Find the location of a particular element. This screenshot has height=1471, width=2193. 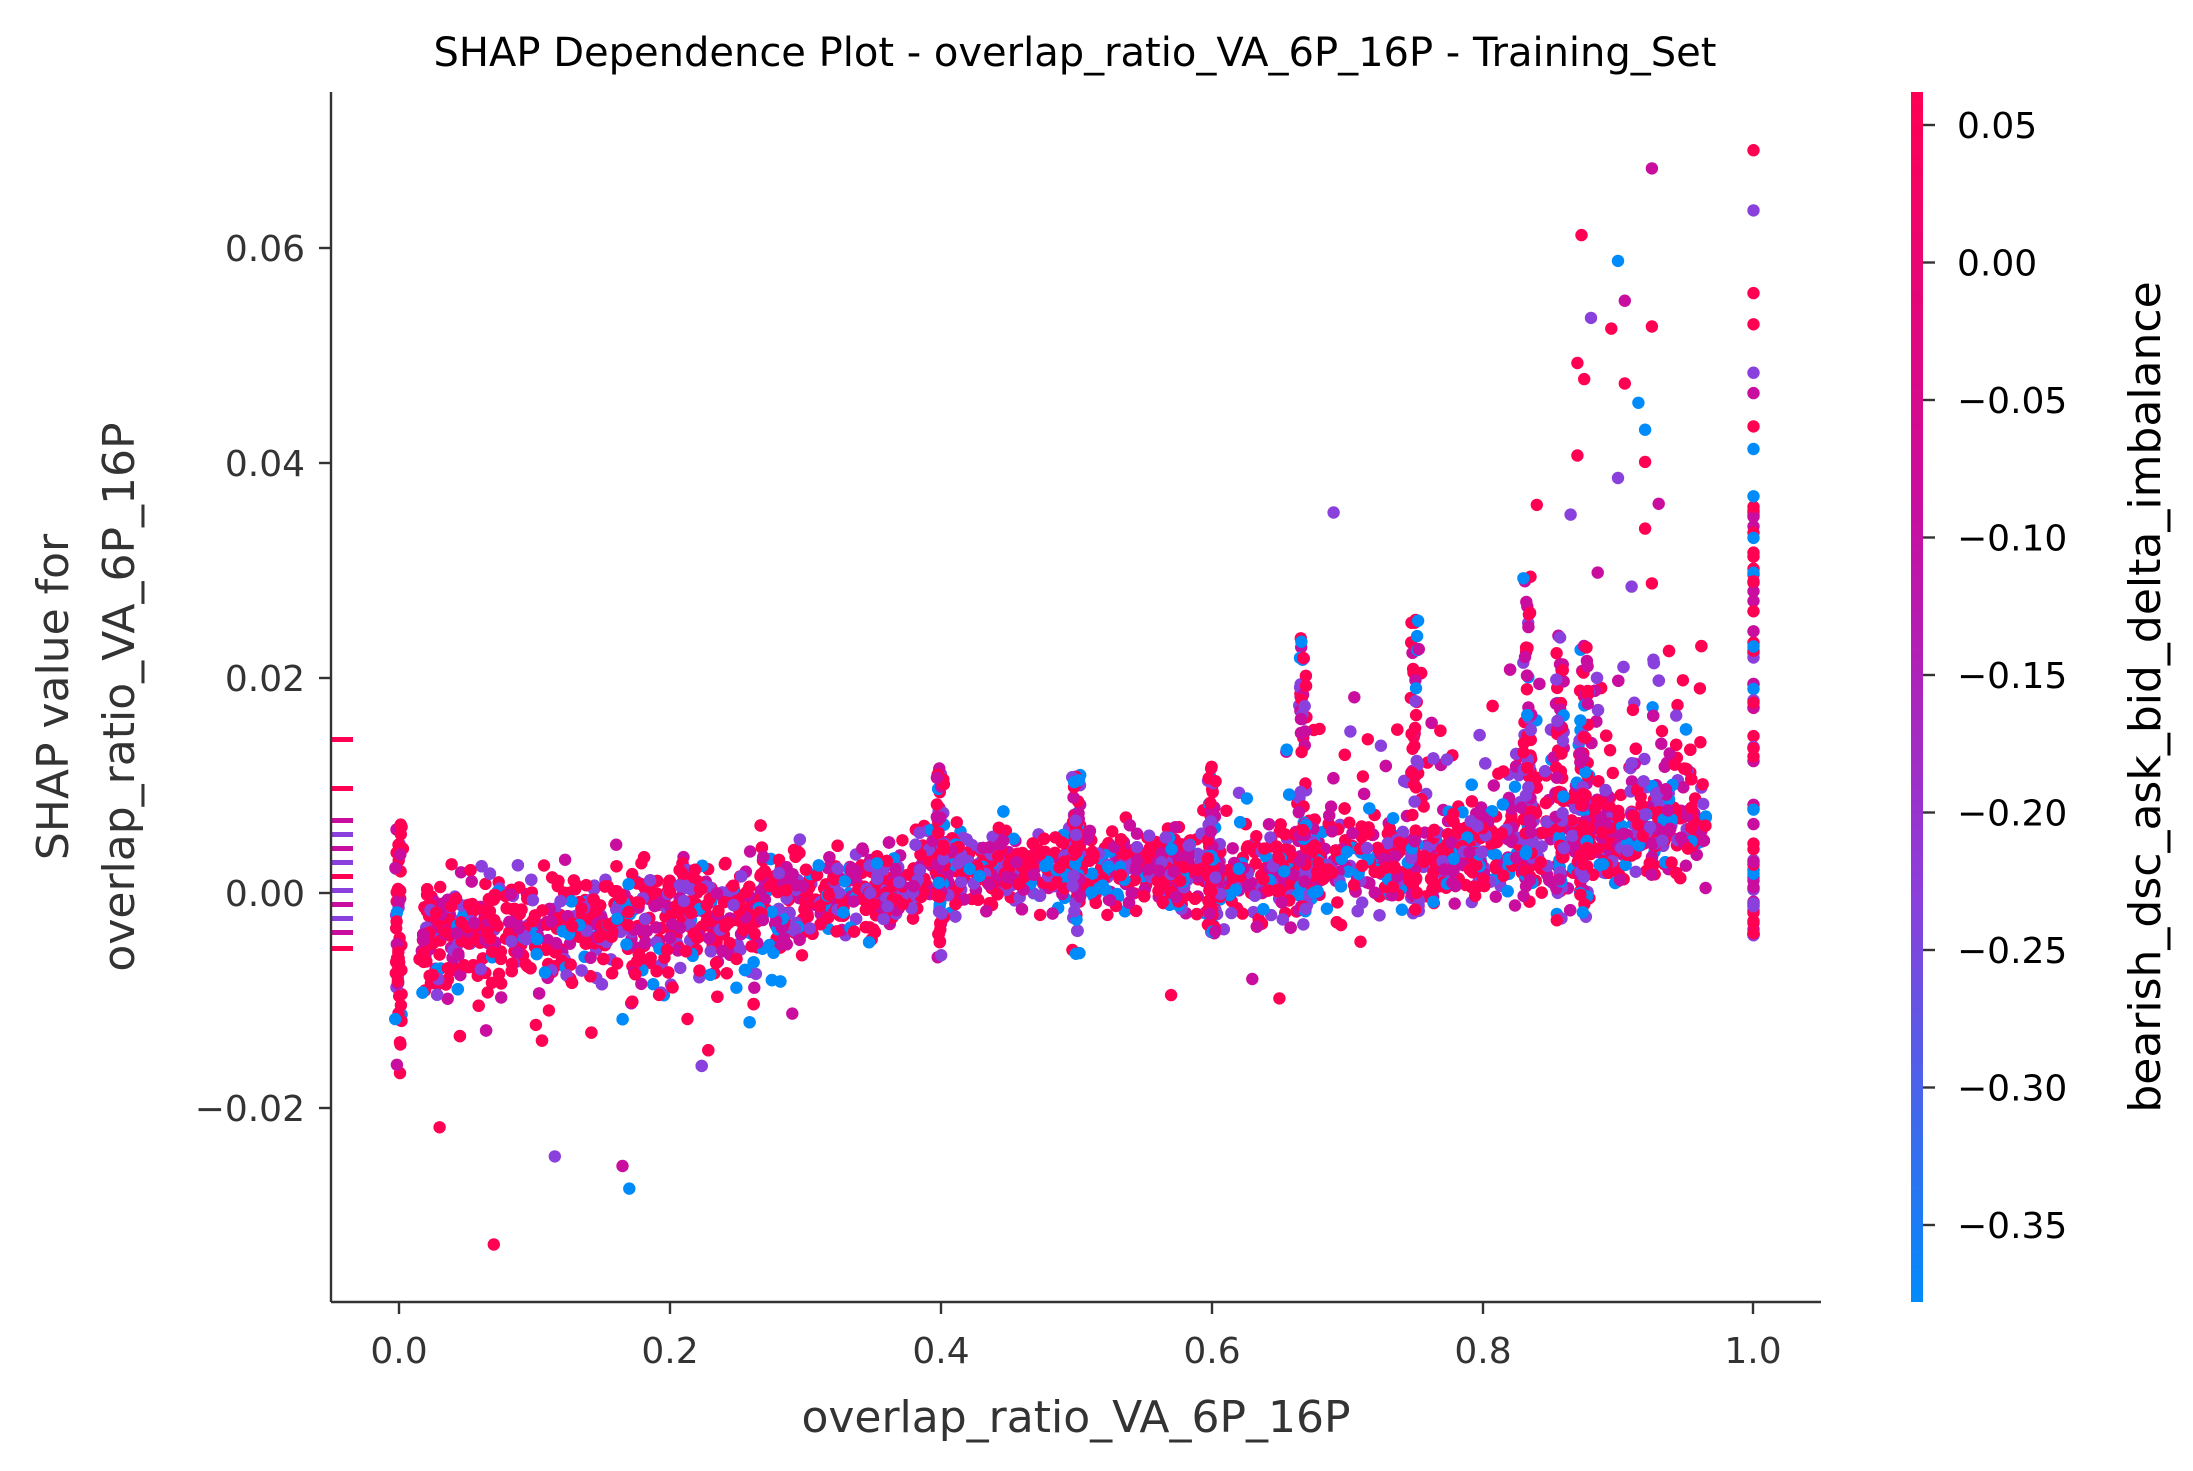

colorbar-tick-label: −0.05 is located at coordinates (2012, 401).